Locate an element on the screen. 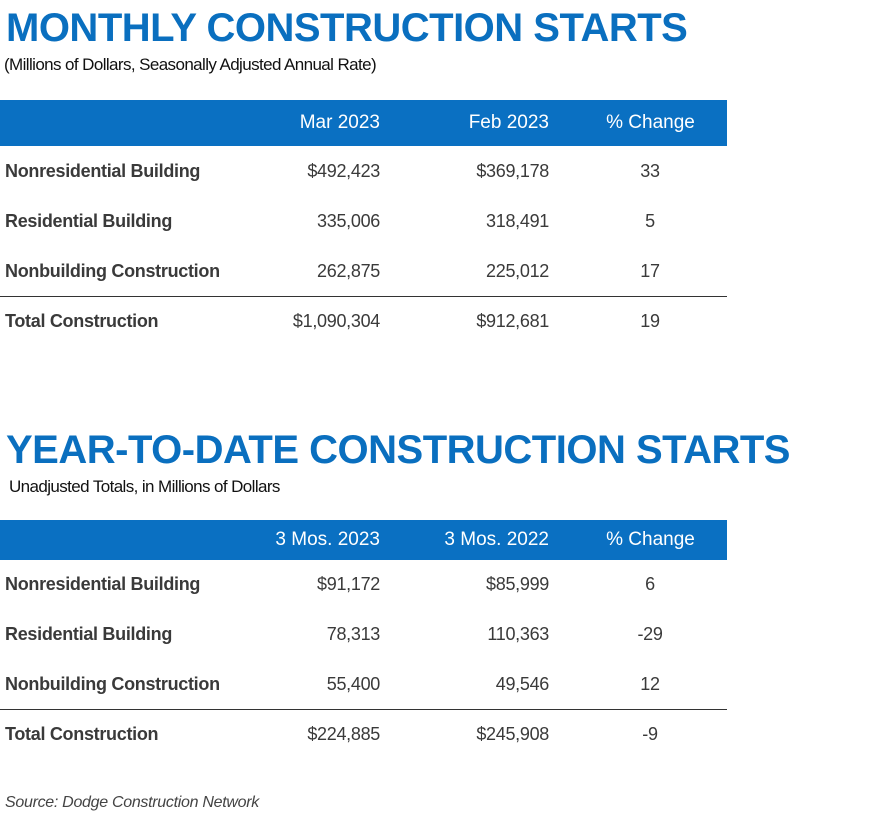  table-row: Residential Building 335,006 318,491 5 is located at coordinates (363, 222).